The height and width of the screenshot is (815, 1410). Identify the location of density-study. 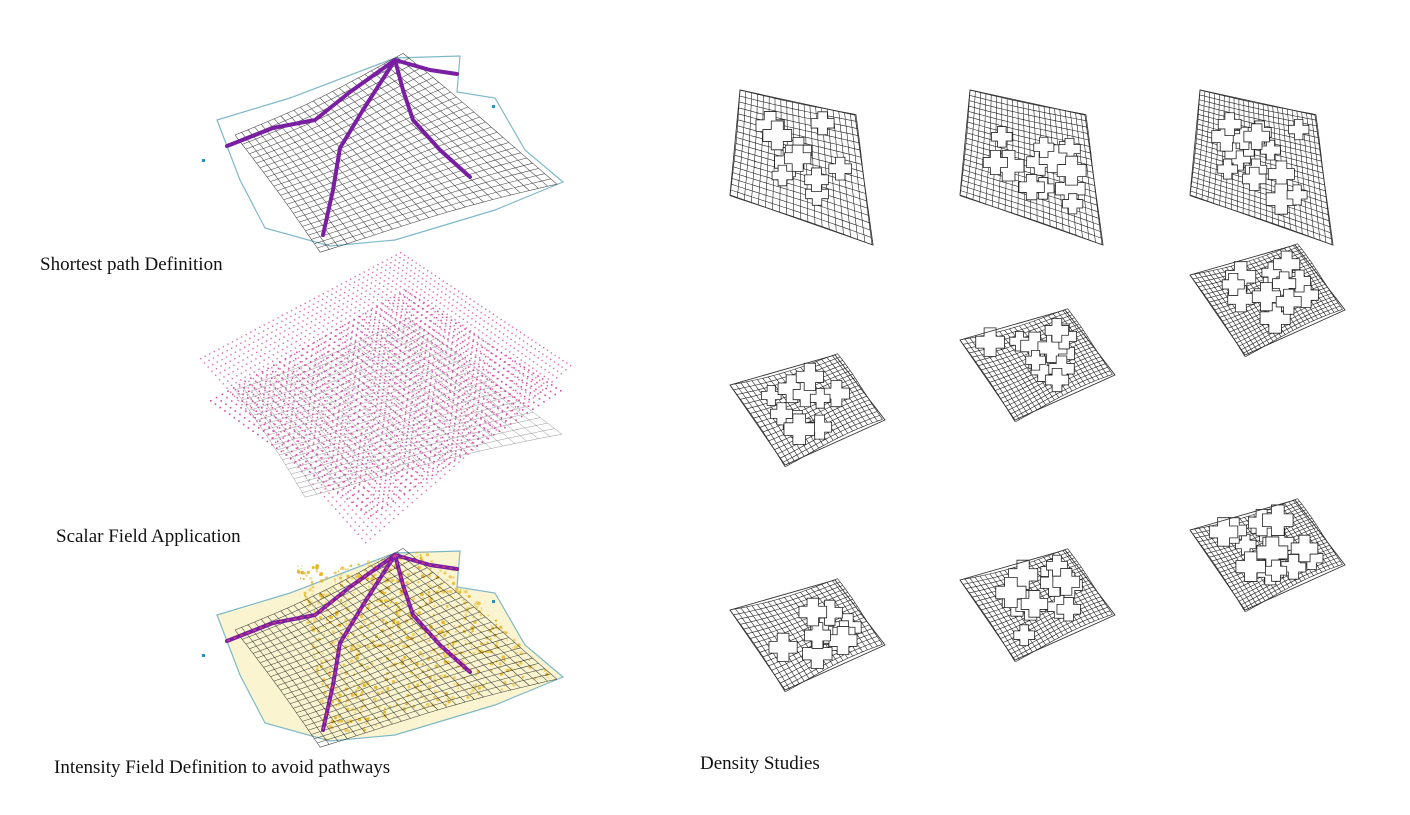
(807, 410).